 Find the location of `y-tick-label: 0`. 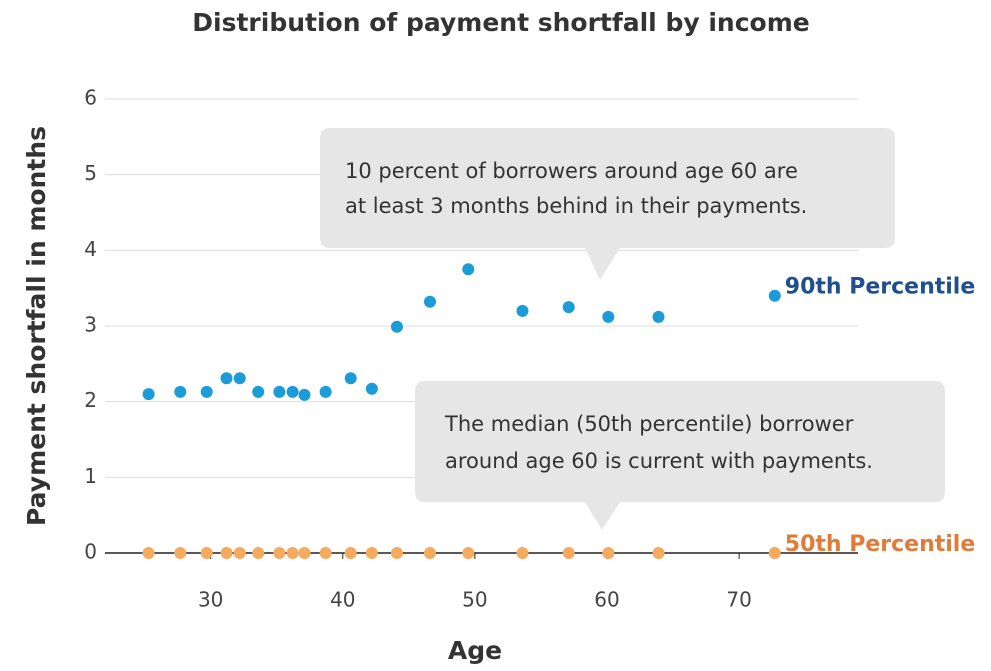

y-tick-label: 0 is located at coordinates (90, 552).